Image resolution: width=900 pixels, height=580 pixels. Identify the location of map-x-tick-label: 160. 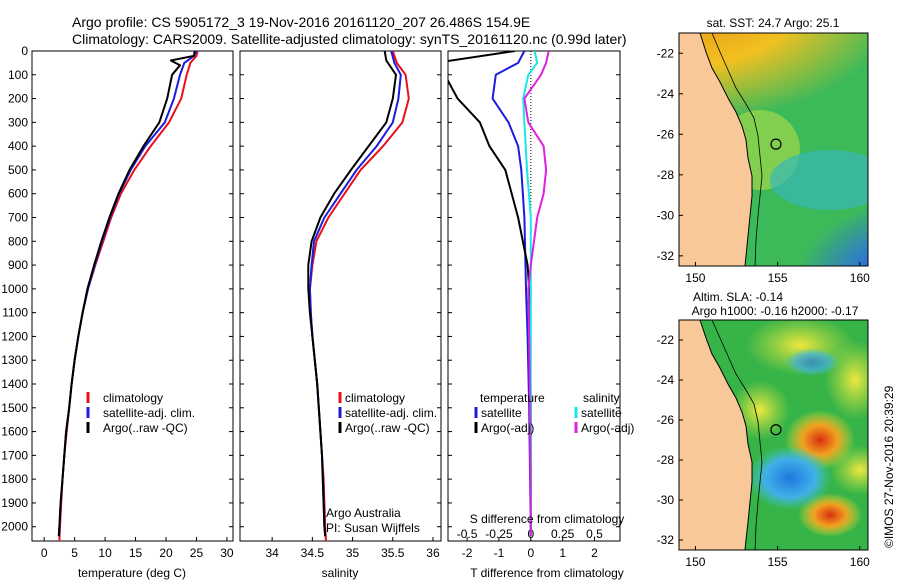
(860, 278).